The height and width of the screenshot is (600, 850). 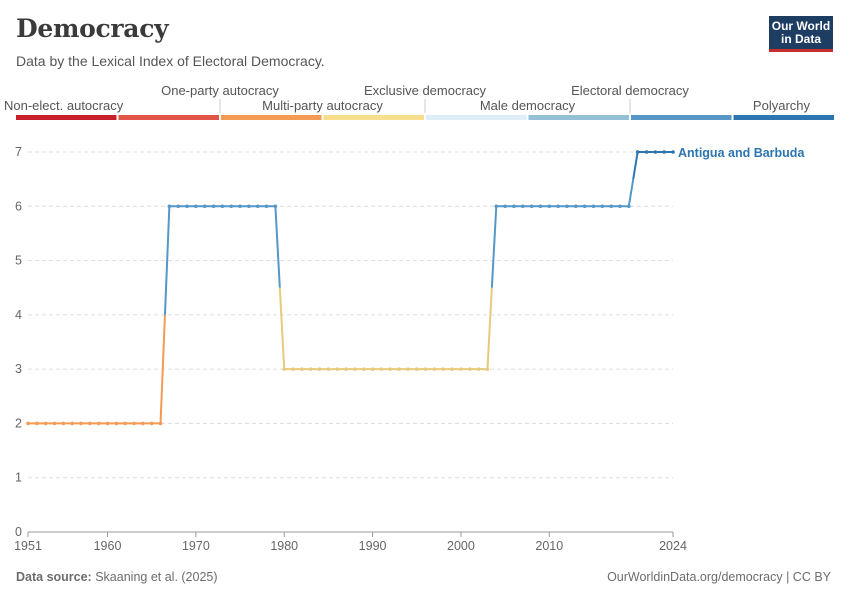 I want to click on x-tick-label: 1990, so click(x=373, y=546).